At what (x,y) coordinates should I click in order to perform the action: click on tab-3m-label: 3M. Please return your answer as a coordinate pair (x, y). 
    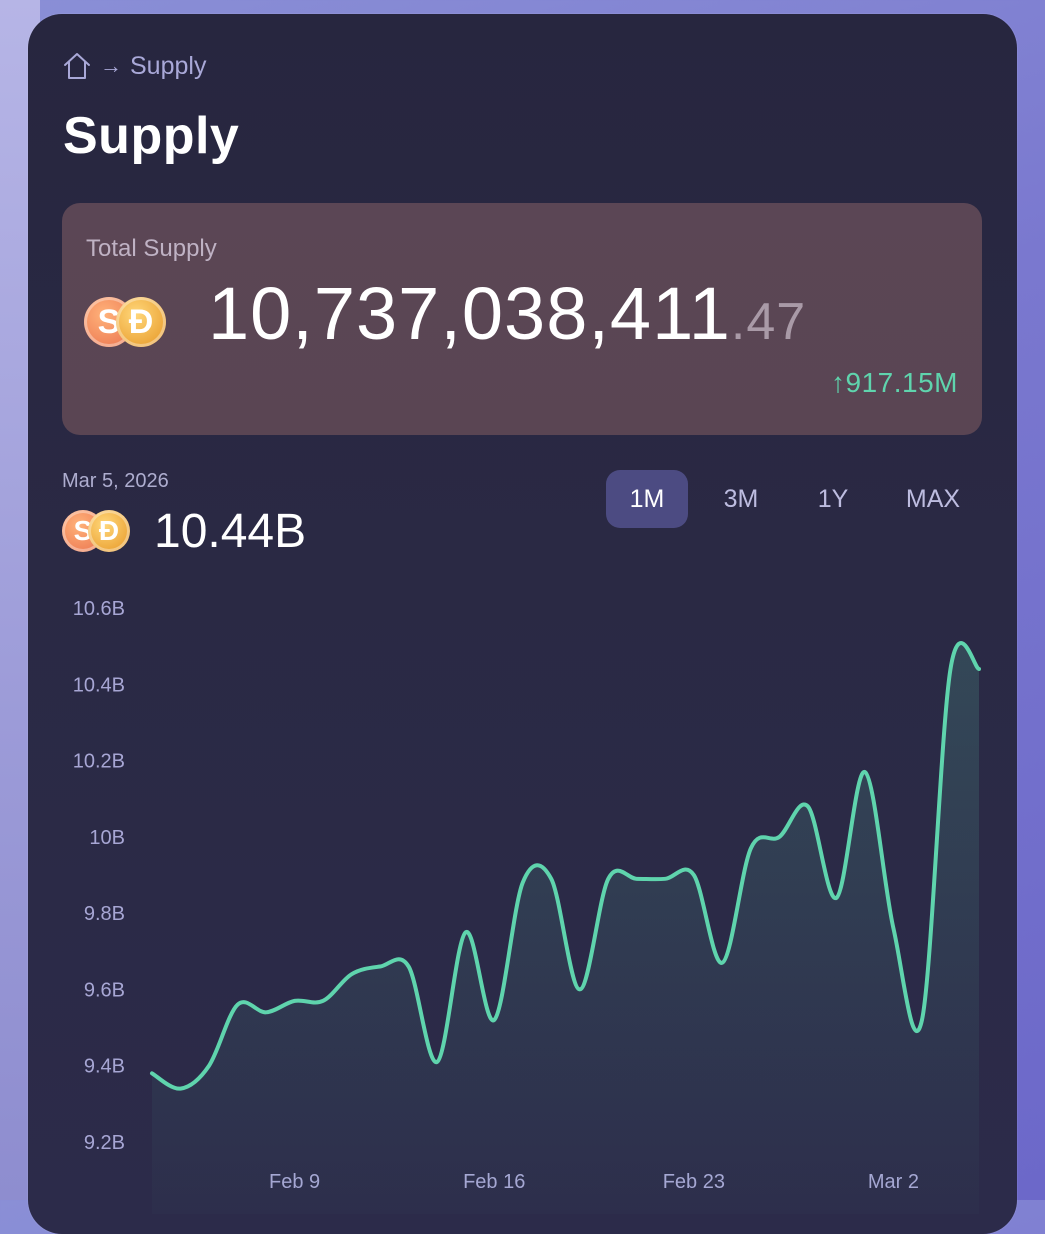
    Looking at the image, I should click on (741, 498).